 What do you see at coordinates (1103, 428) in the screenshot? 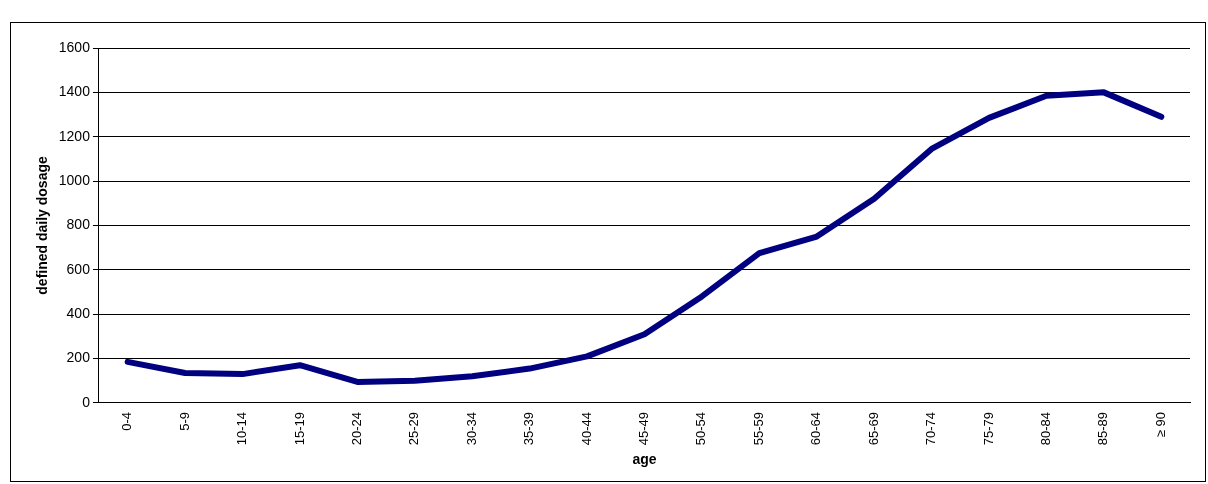
I see `x-tick-label: 85-89` at bounding box center [1103, 428].